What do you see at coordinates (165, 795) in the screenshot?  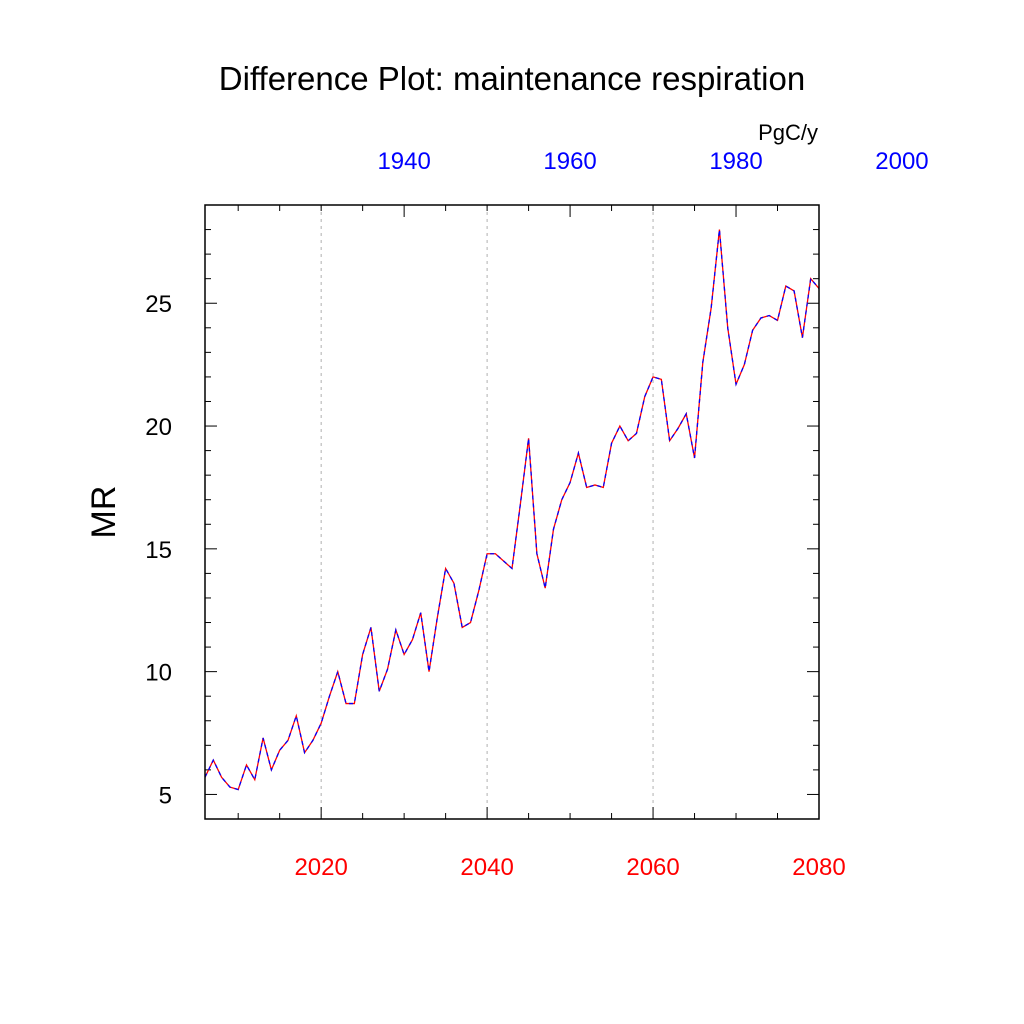 I see `y-tick-label: 5` at bounding box center [165, 795].